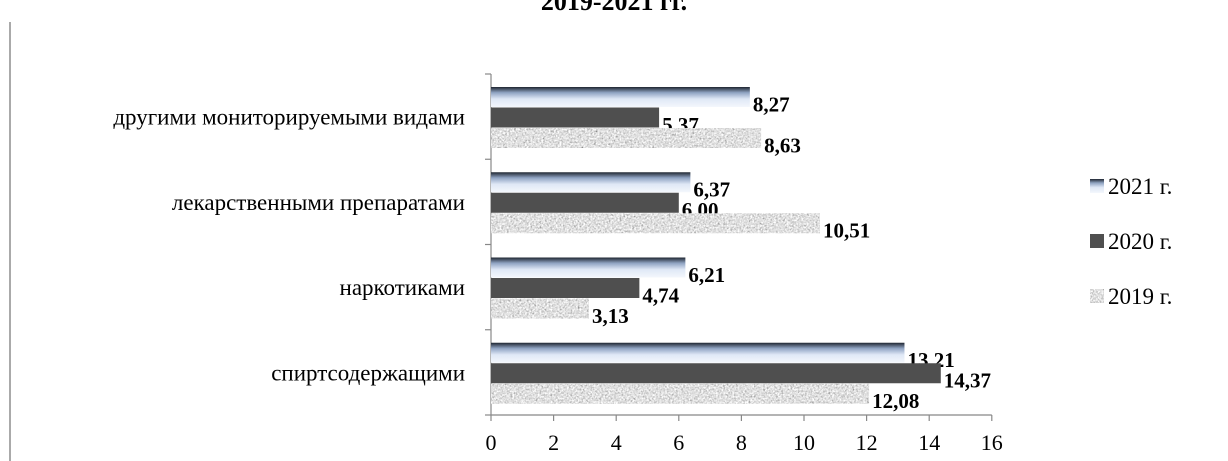 This screenshot has width=1228, height=461. I want to click on x-tick-label: 4, so click(616, 442).